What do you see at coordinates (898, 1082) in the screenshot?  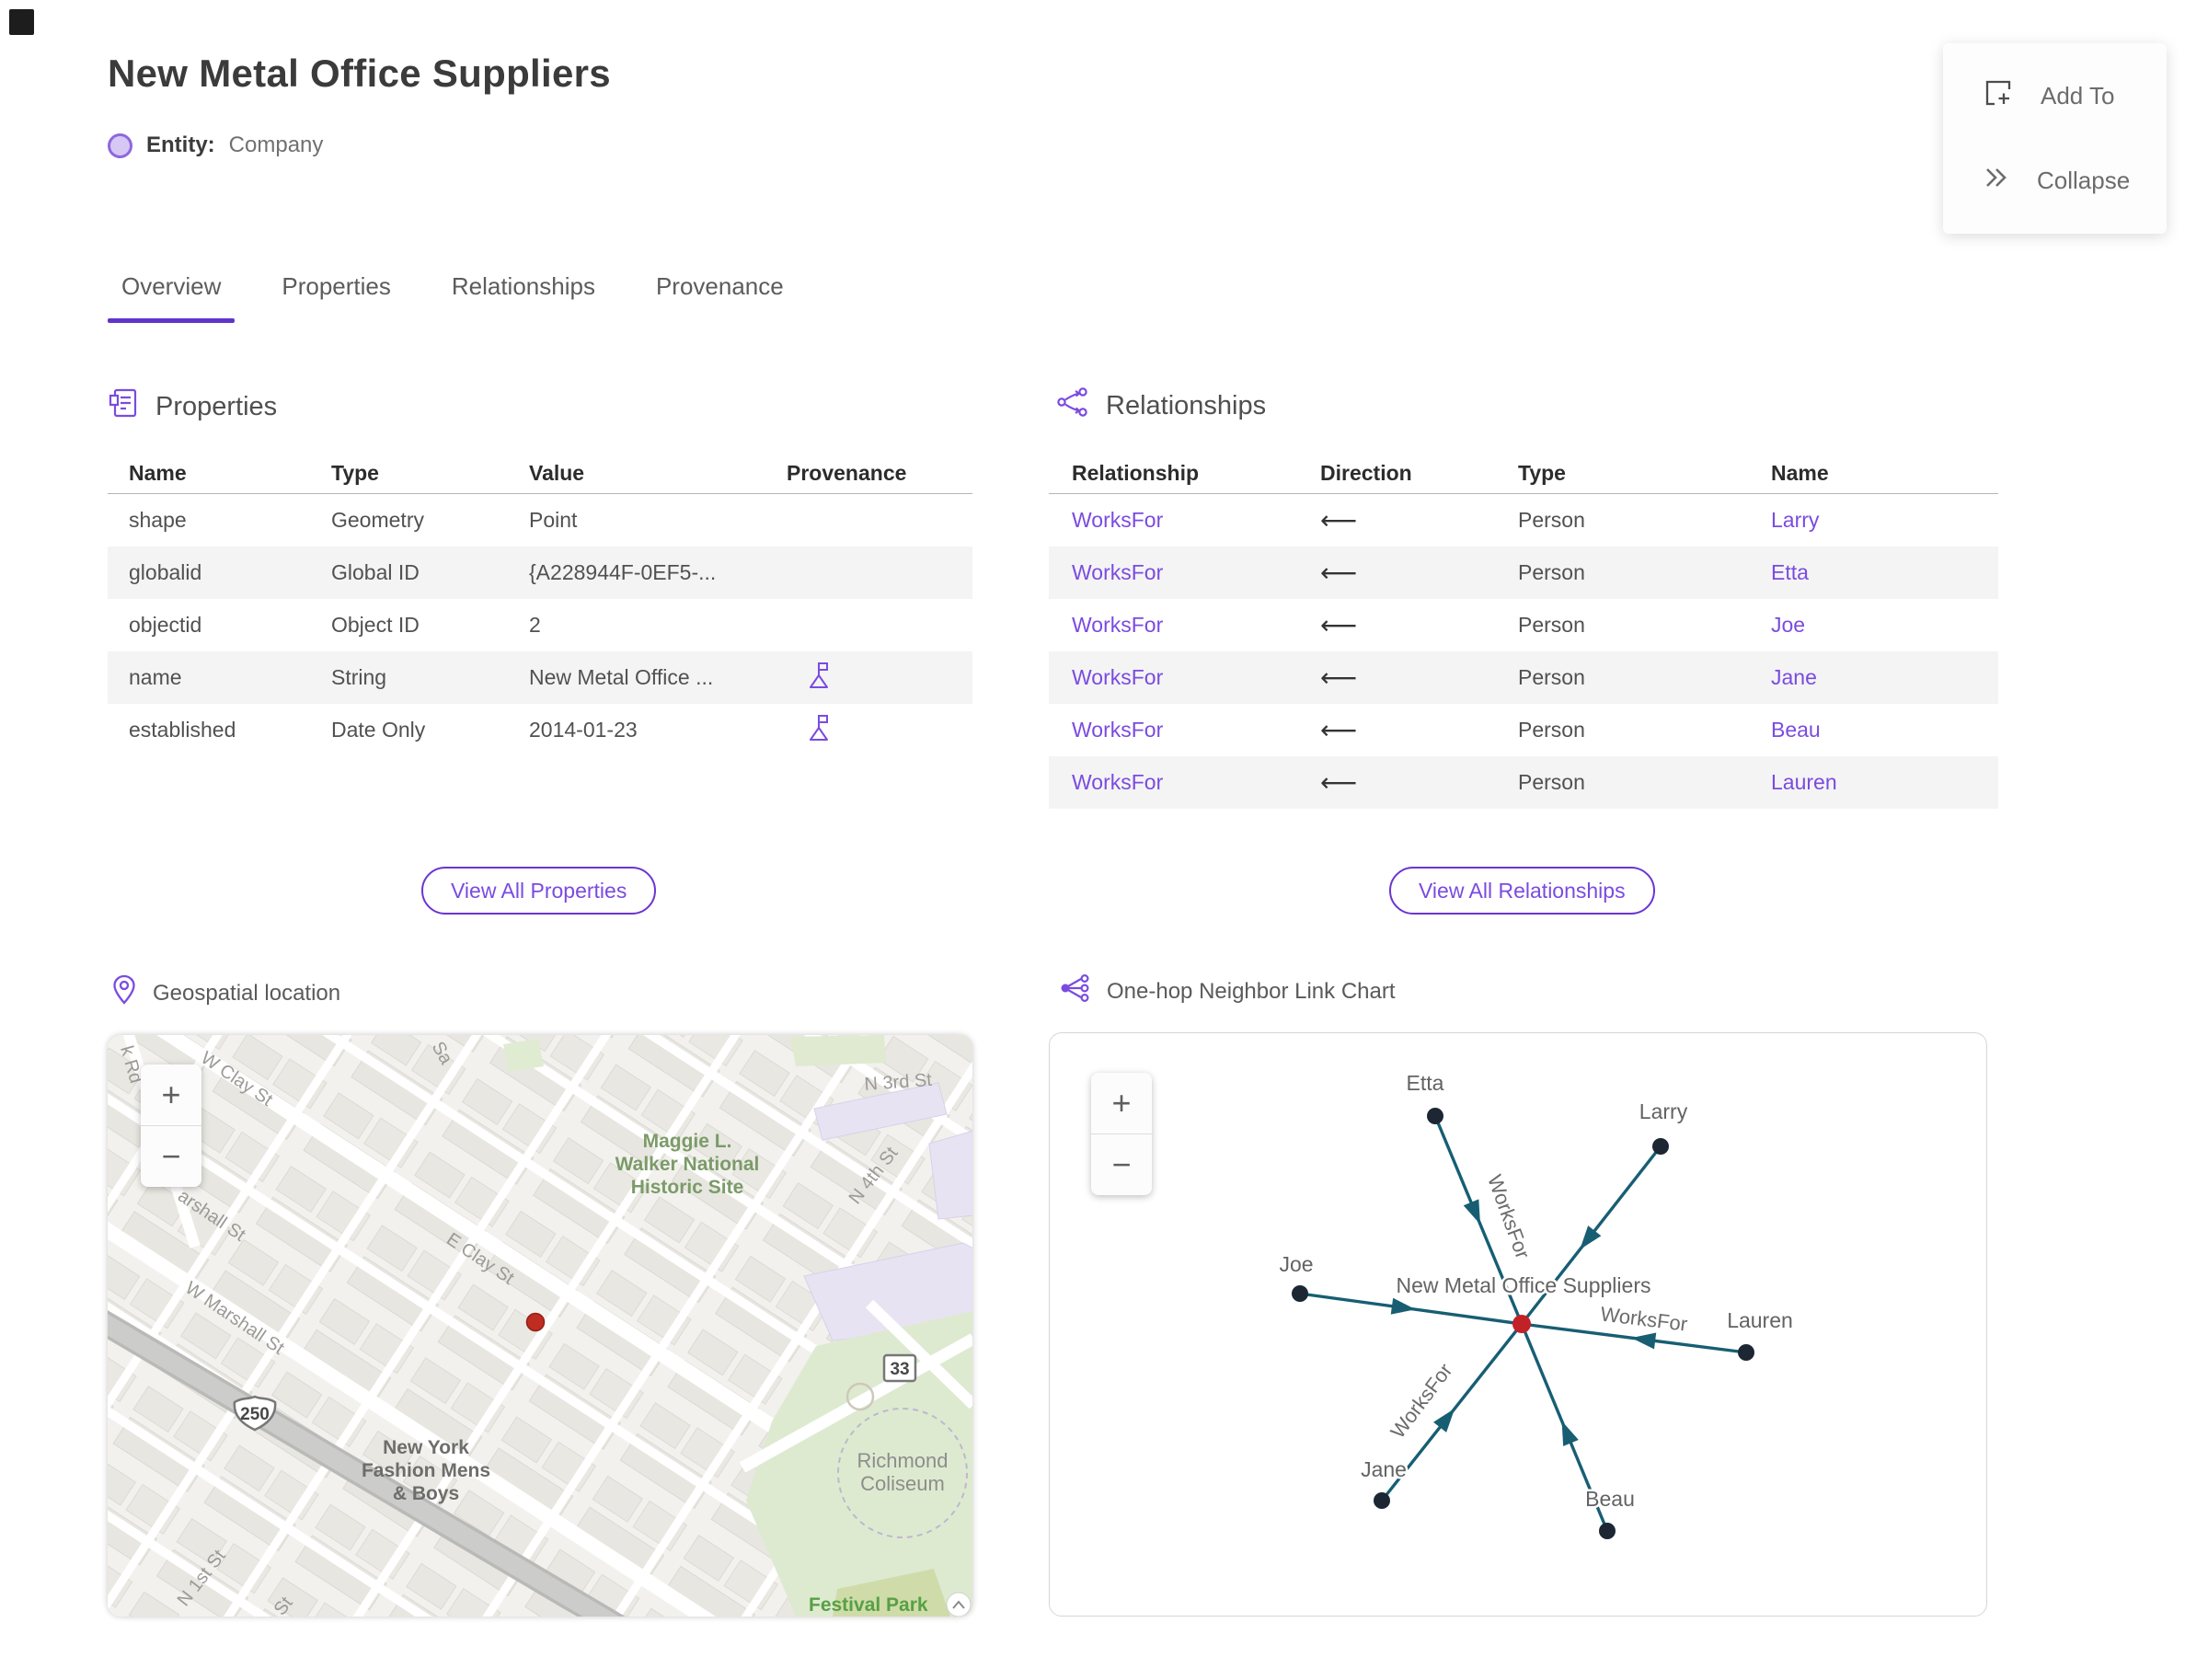 I see `map-label: N 3rd St` at bounding box center [898, 1082].